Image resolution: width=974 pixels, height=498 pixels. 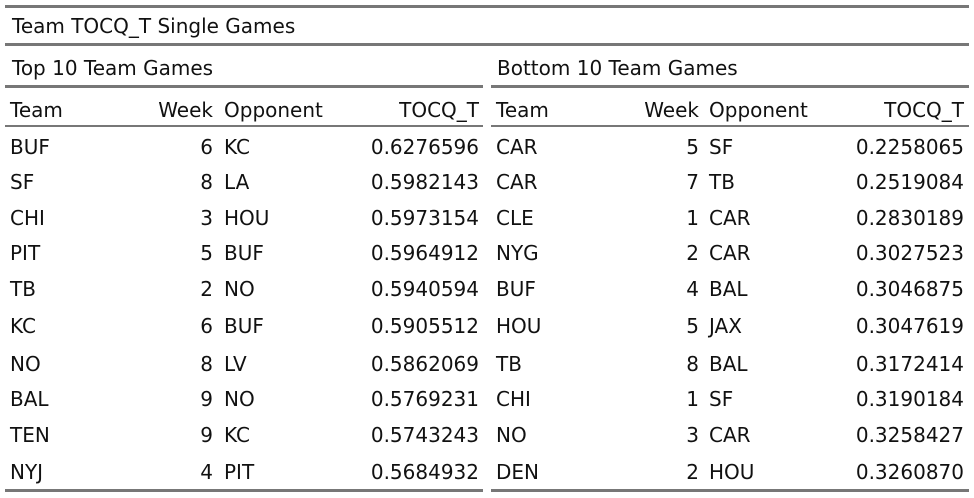 I want to click on table-cell-team: CLE, so click(x=515, y=218).